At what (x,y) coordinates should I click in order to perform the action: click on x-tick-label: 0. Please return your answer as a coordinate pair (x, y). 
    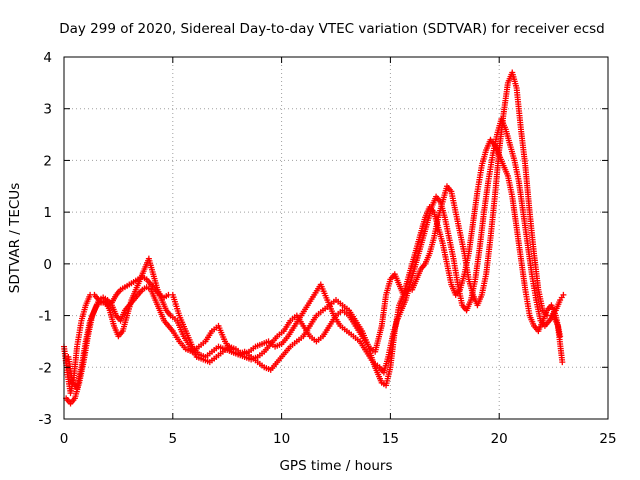
    Looking at the image, I should click on (64, 439).